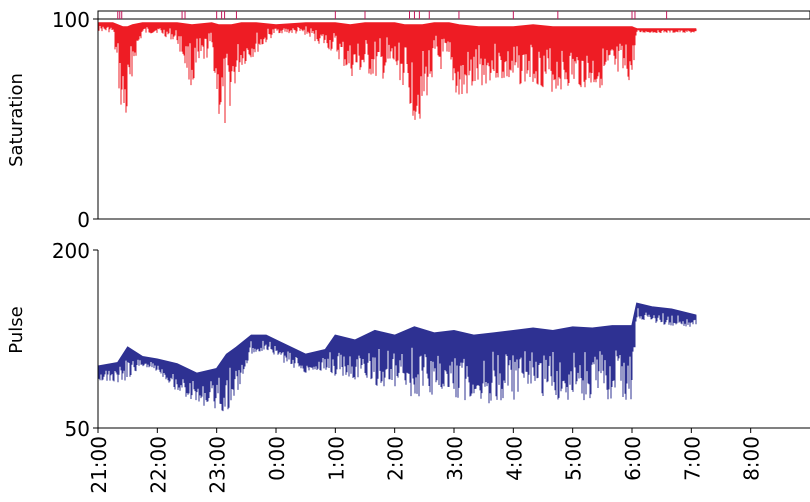  What do you see at coordinates (71, 20) in the screenshot?
I see `saturation-tick-100: 100` at bounding box center [71, 20].